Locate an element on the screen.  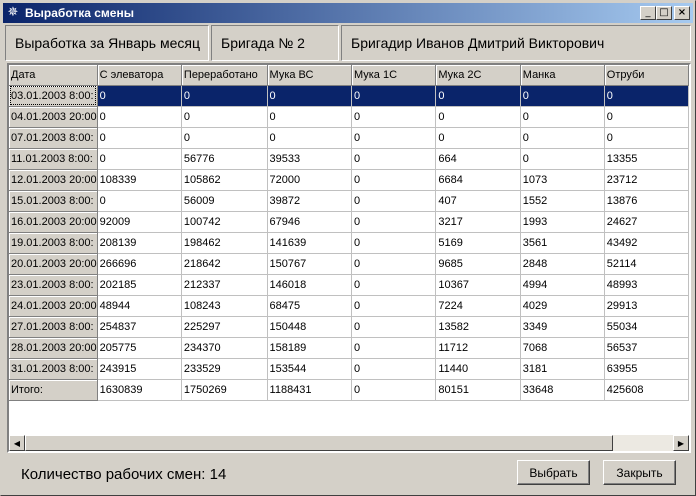
table-cell: 4994 is located at coordinates (562, 285).